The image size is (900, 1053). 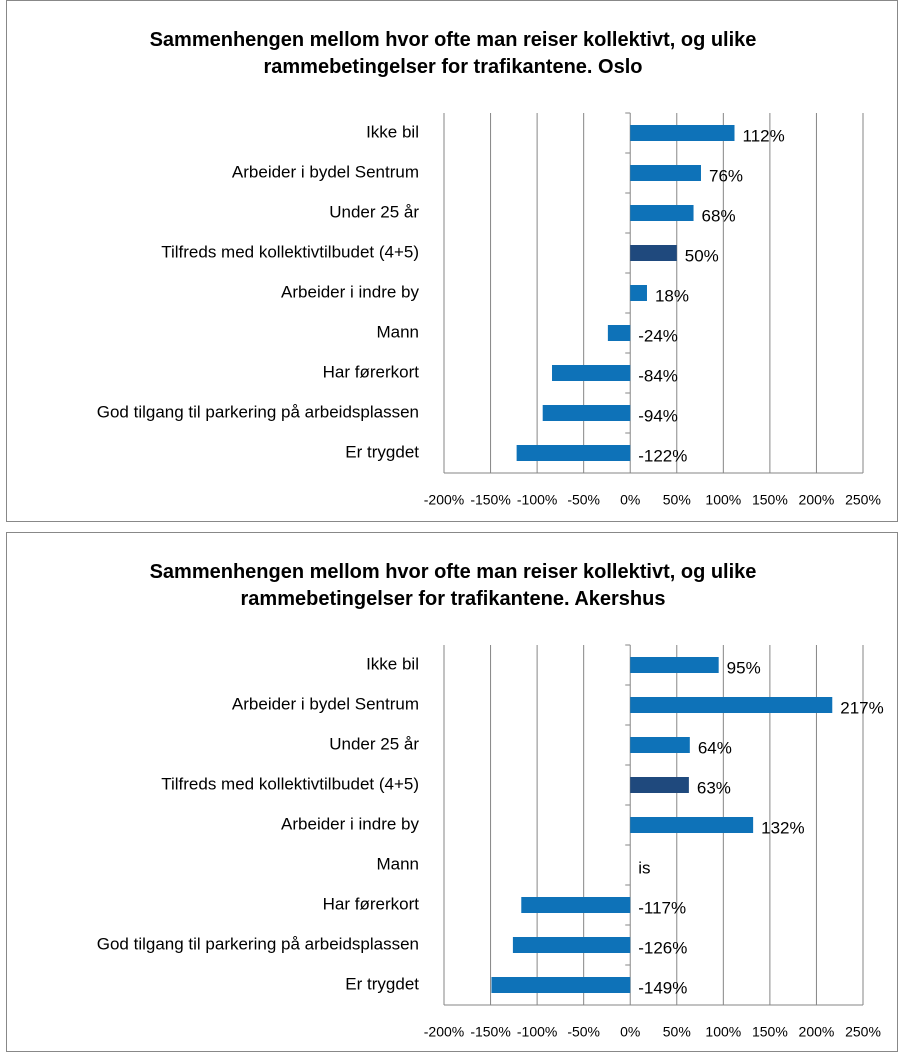 I want to click on value-label: 76%, so click(x=726, y=175).